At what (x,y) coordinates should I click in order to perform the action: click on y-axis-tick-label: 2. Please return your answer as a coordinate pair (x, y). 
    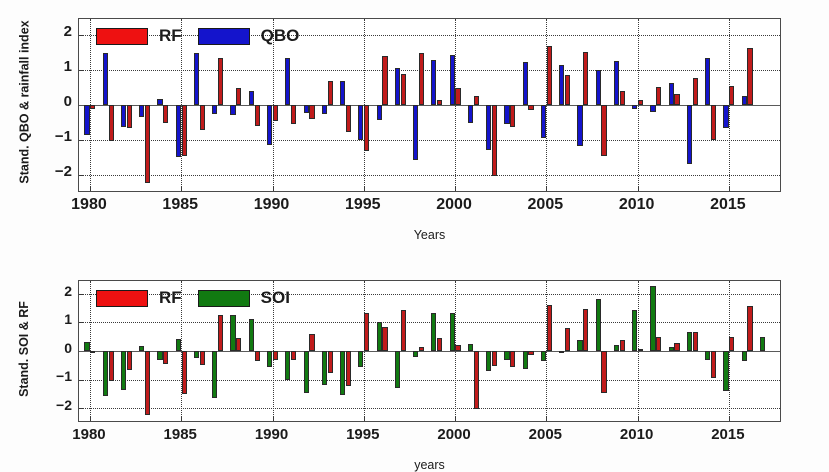
    Looking at the image, I should click on (68, 290).